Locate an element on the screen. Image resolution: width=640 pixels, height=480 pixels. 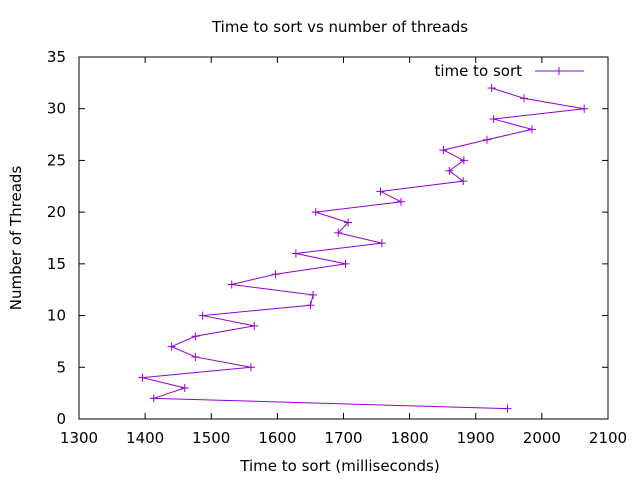
x-tick-label: 2100 is located at coordinates (608, 438).